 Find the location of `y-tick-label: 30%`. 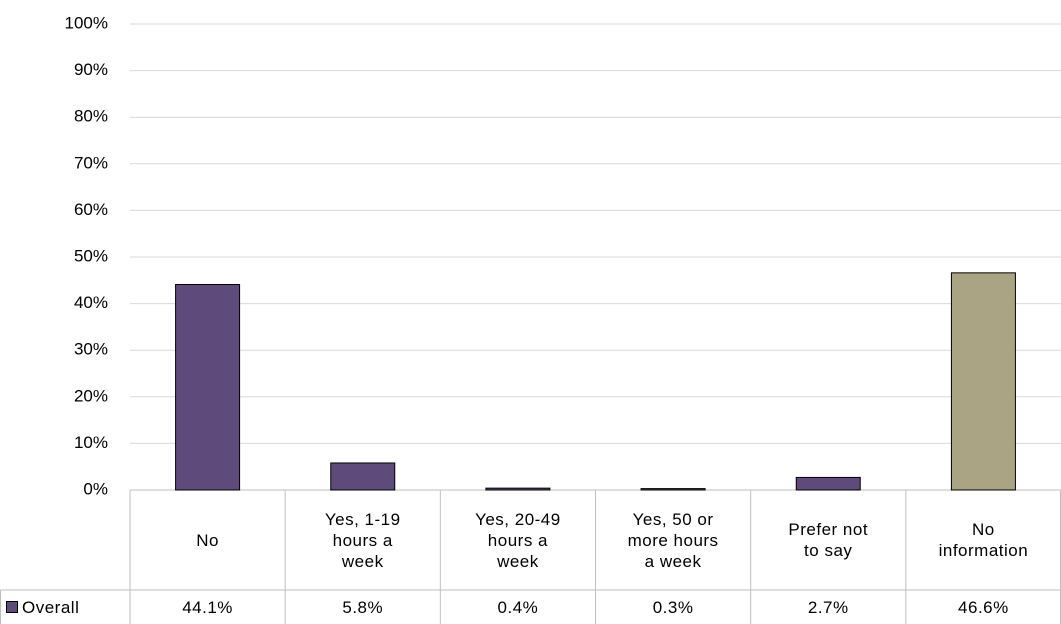

y-tick-label: 30% is located at coordinates (91, 349).